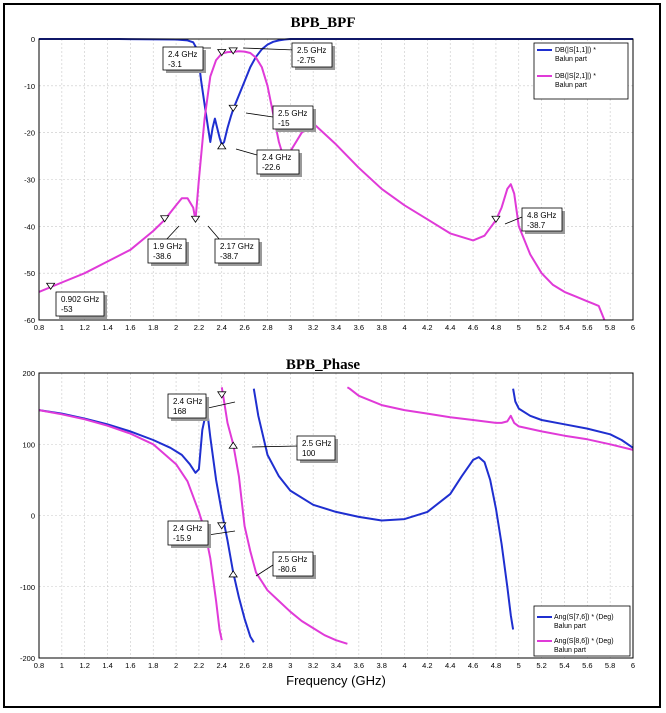  I want to click on y-tick-label: -30, so click(29, 180).